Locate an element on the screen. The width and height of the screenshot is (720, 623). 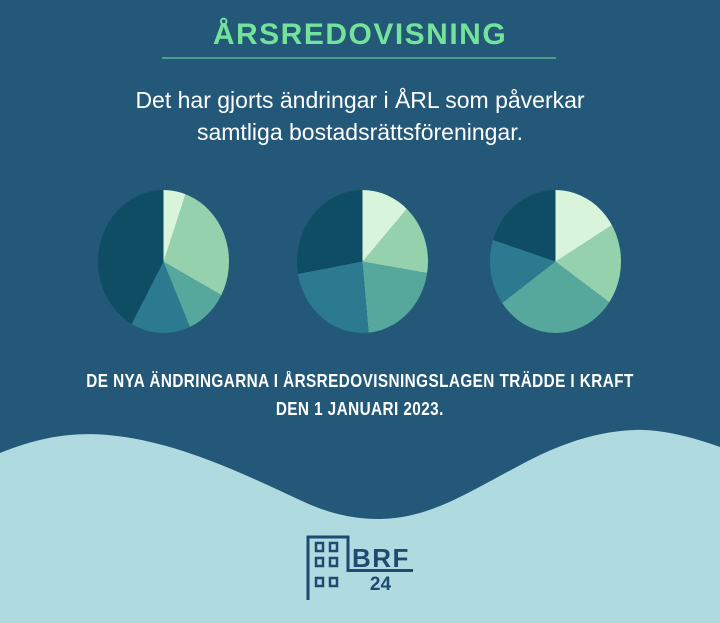
logo-number-text: 24 is located at coordinates (380, 584).